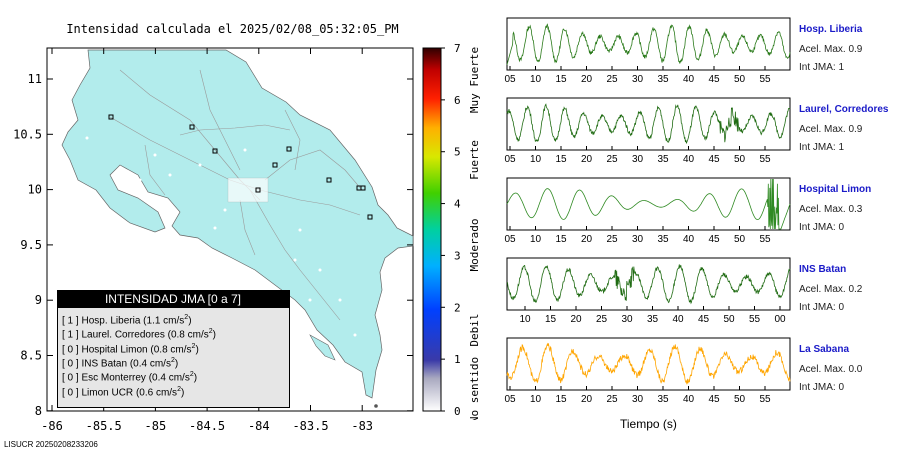  What do you see at coordinates (38, 300) in the screenshot?
I see `lat-tick-label: 9` at bounding box center [38, 300].